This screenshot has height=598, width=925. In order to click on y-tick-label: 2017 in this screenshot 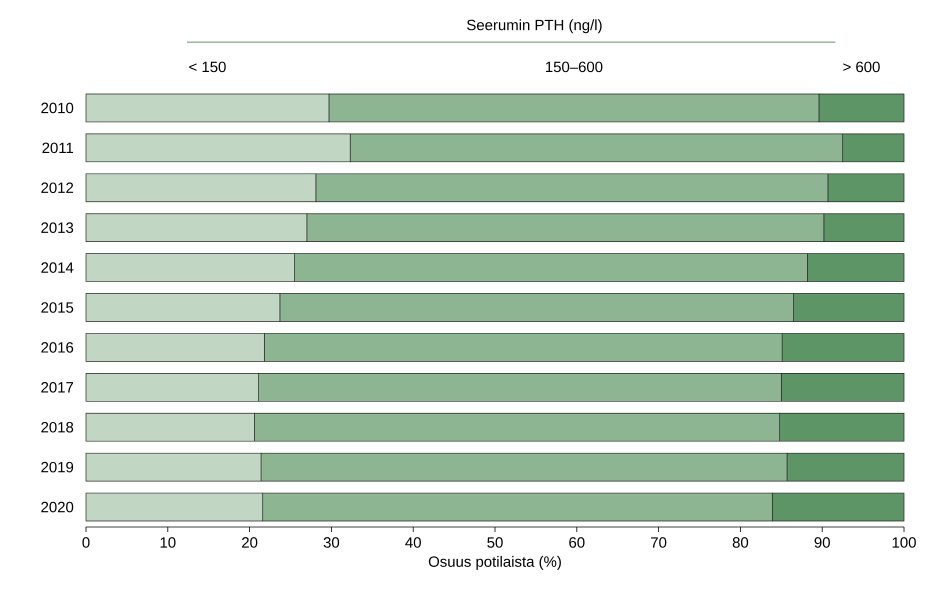, I will do `click(57, 387)`.